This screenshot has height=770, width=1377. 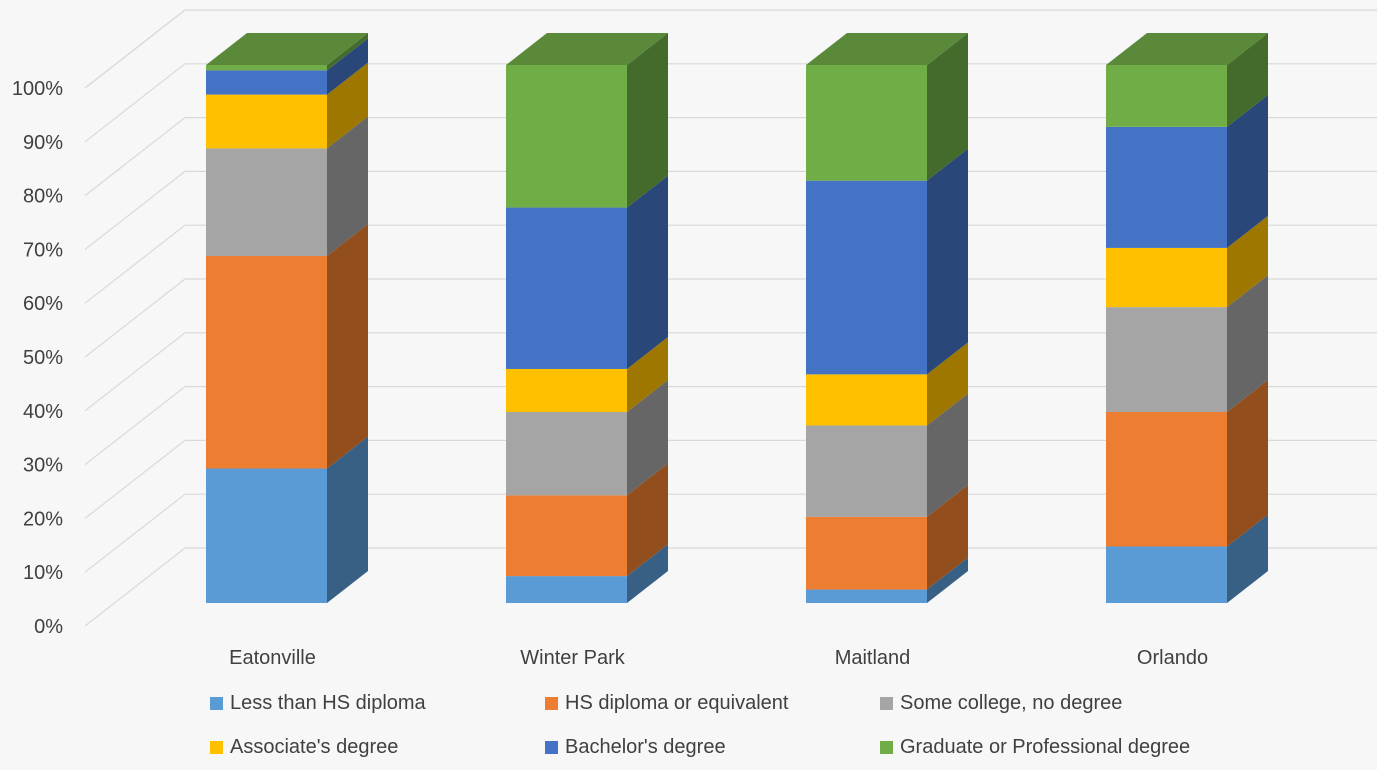 I want to click on legend-item: Associate's degree, so click(x=304, y=747).